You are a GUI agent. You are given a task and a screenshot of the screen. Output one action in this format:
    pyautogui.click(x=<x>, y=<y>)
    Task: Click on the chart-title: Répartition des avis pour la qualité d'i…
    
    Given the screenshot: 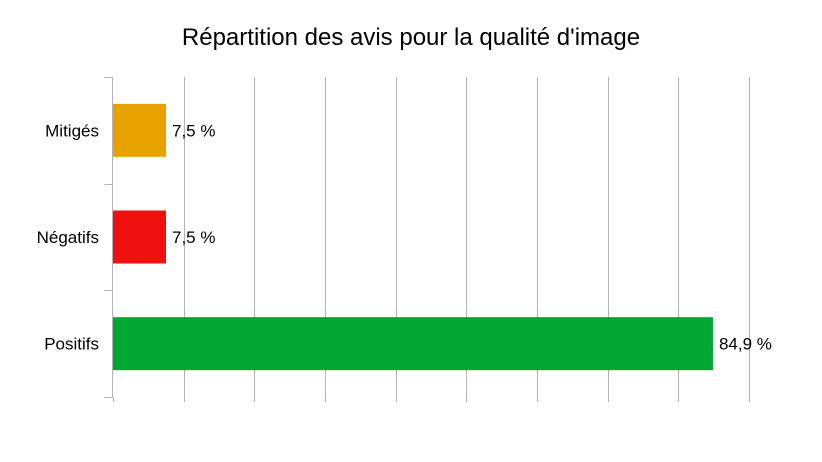 What is the action you would take?
    pyautogui.click(x=411, y=37)
    